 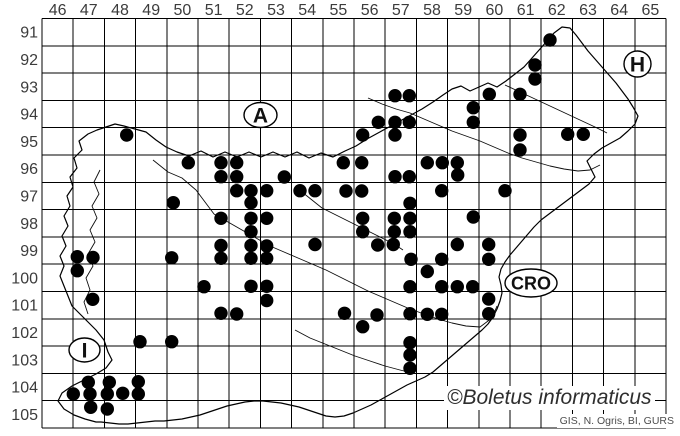 What do you see at coordinates (526, 10) in the screenshot?
I see `col-label-61: 61` at bounding box center [526, 10].